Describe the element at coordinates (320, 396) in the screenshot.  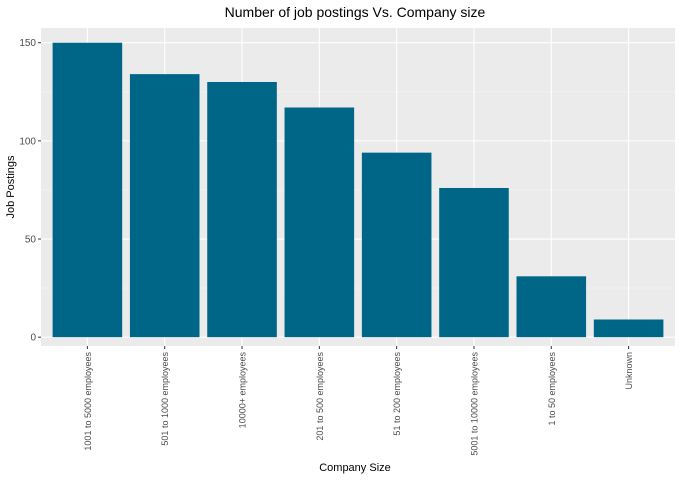
I see `x-tick-label: 201 to 500 employees` at that location.